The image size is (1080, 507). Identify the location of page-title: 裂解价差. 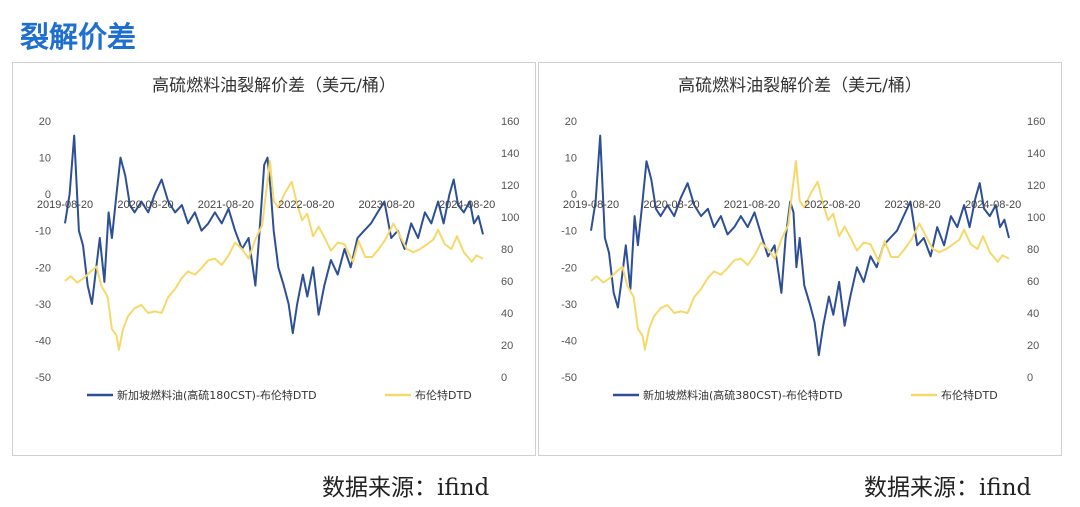
(78, 37).